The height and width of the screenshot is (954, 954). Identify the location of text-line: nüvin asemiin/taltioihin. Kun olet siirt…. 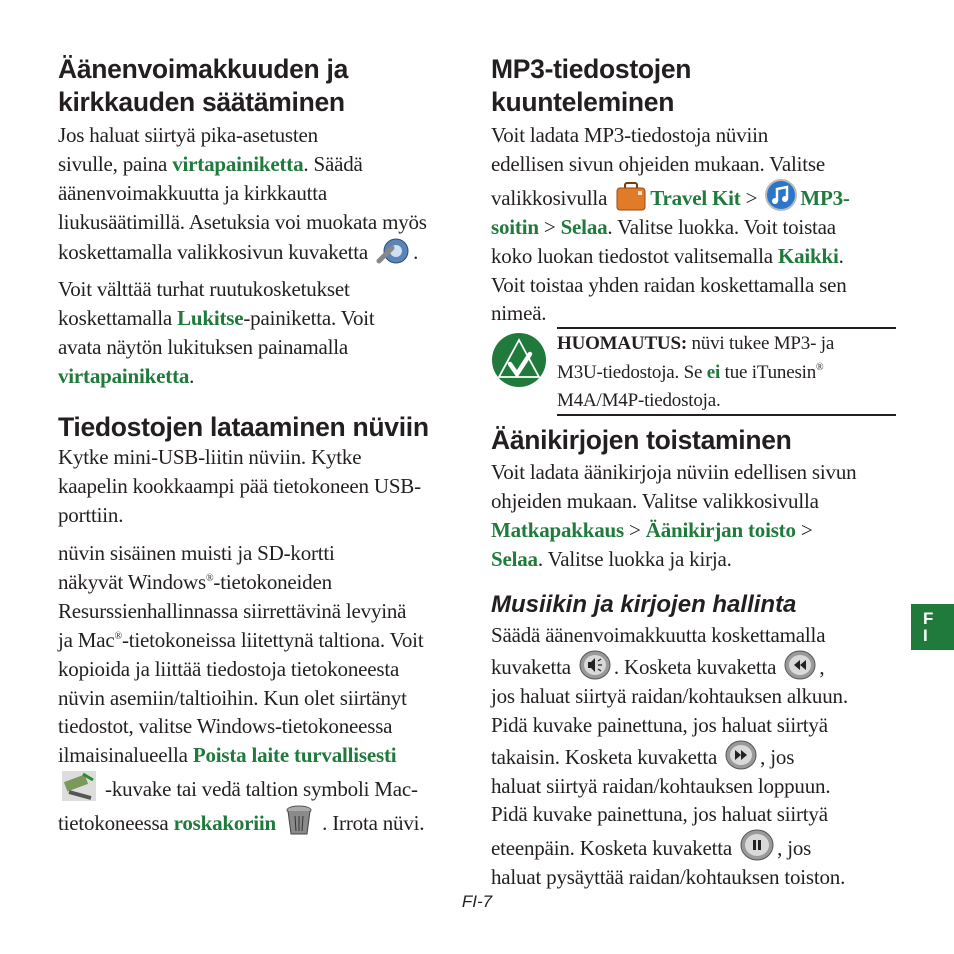
(241, 698).